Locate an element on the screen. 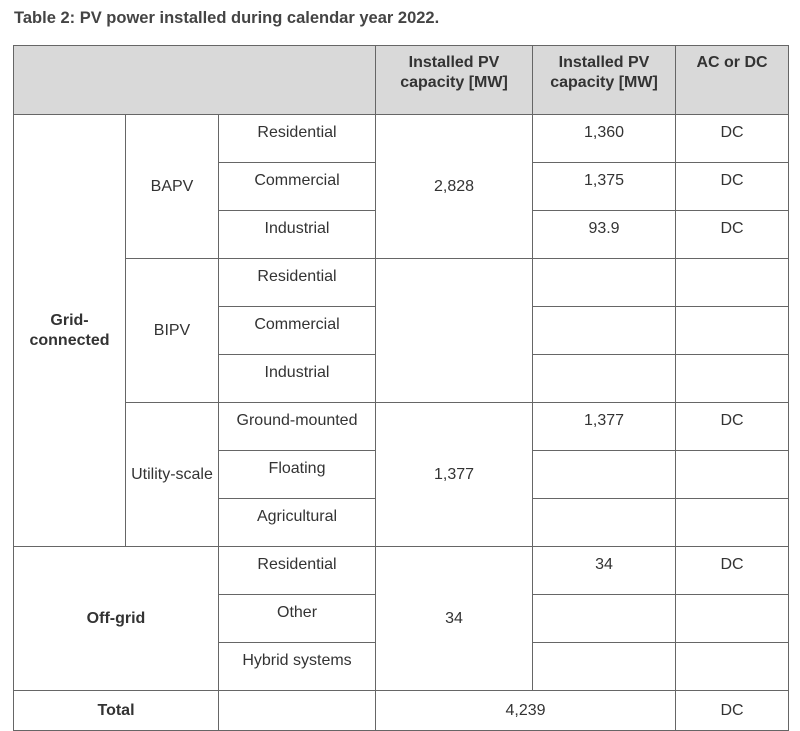 The height and width of the screenshot is (731, 800). capacity-cell: 34 is located at coordinates (604, 570).